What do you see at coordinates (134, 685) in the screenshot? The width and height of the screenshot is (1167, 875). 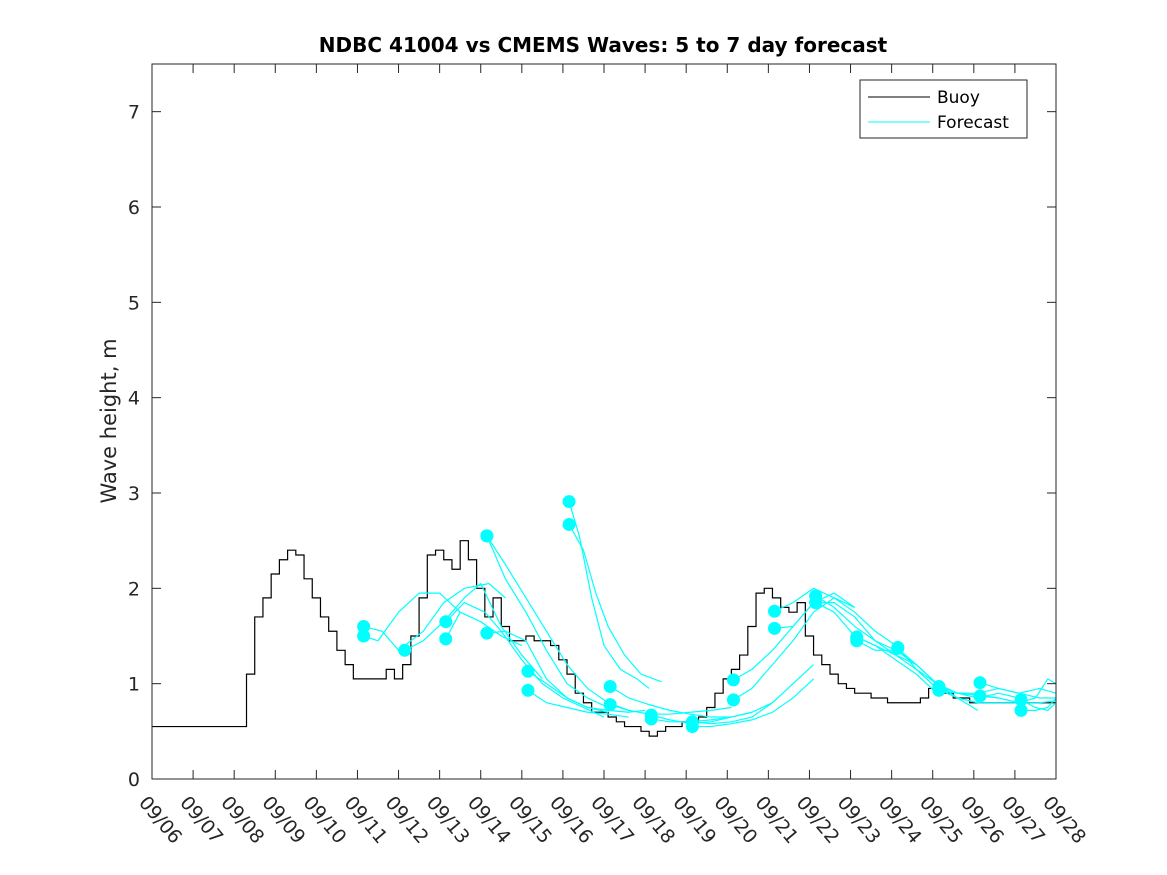 I see `y-tick-label: 1` at bounding box center [134, 685].